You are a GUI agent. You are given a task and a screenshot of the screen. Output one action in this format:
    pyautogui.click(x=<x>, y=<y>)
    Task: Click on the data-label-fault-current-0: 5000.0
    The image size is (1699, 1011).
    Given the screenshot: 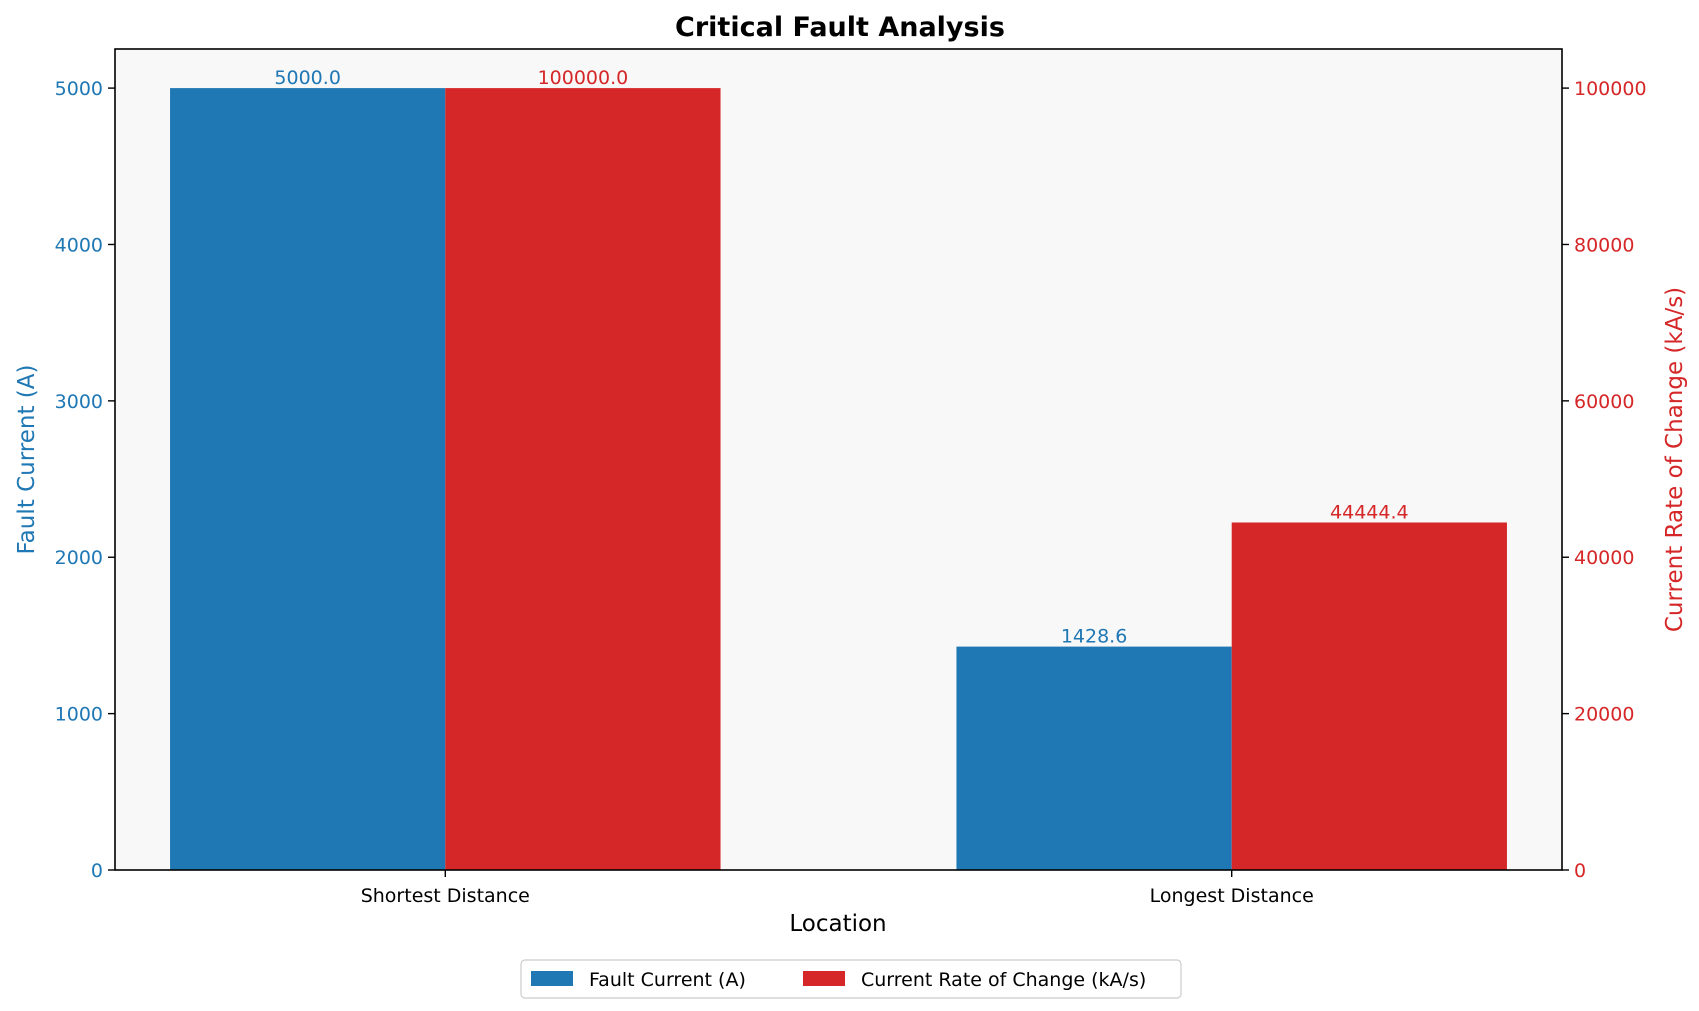 What is the action you would take?
    pyautogui.click(x=307, y=78)
    